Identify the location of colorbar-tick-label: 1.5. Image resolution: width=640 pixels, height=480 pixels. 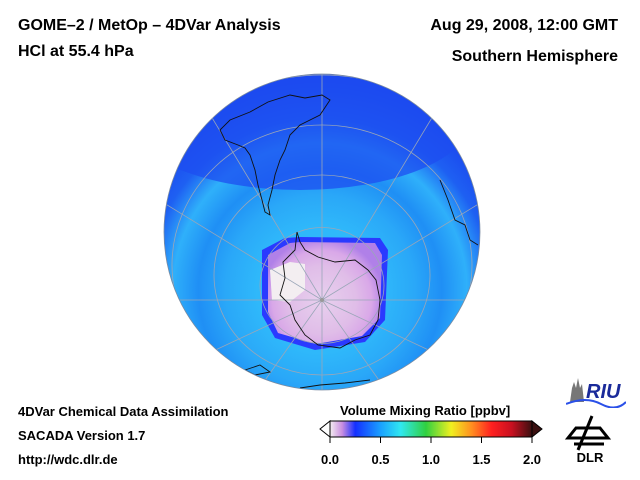
(481, 459).